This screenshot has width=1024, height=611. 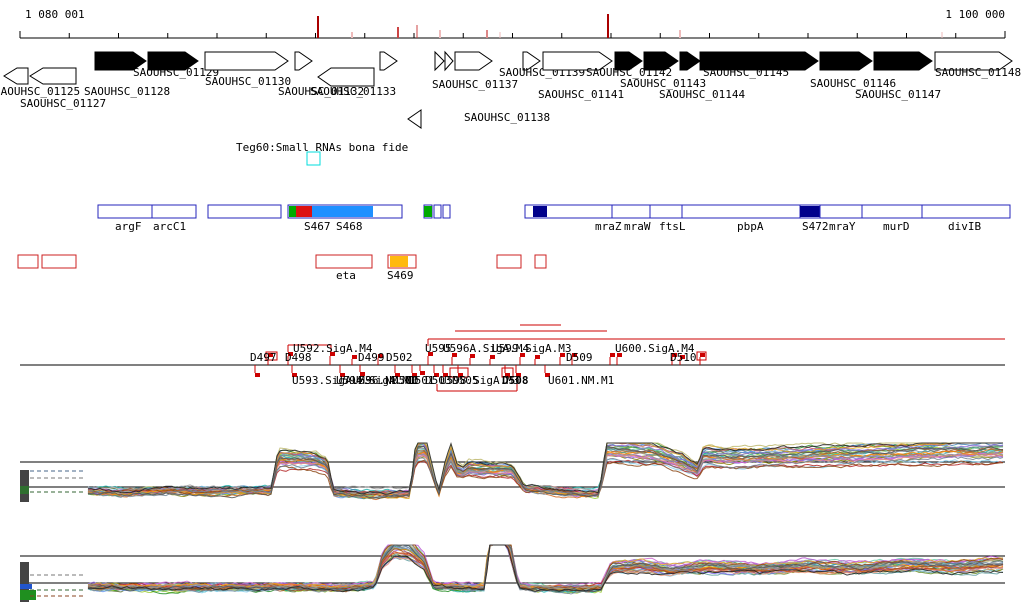 What do you see at coordinates (608, 226) in the screenshot?
I see `operon-label: mraZ` at bounding box center [608, 226].